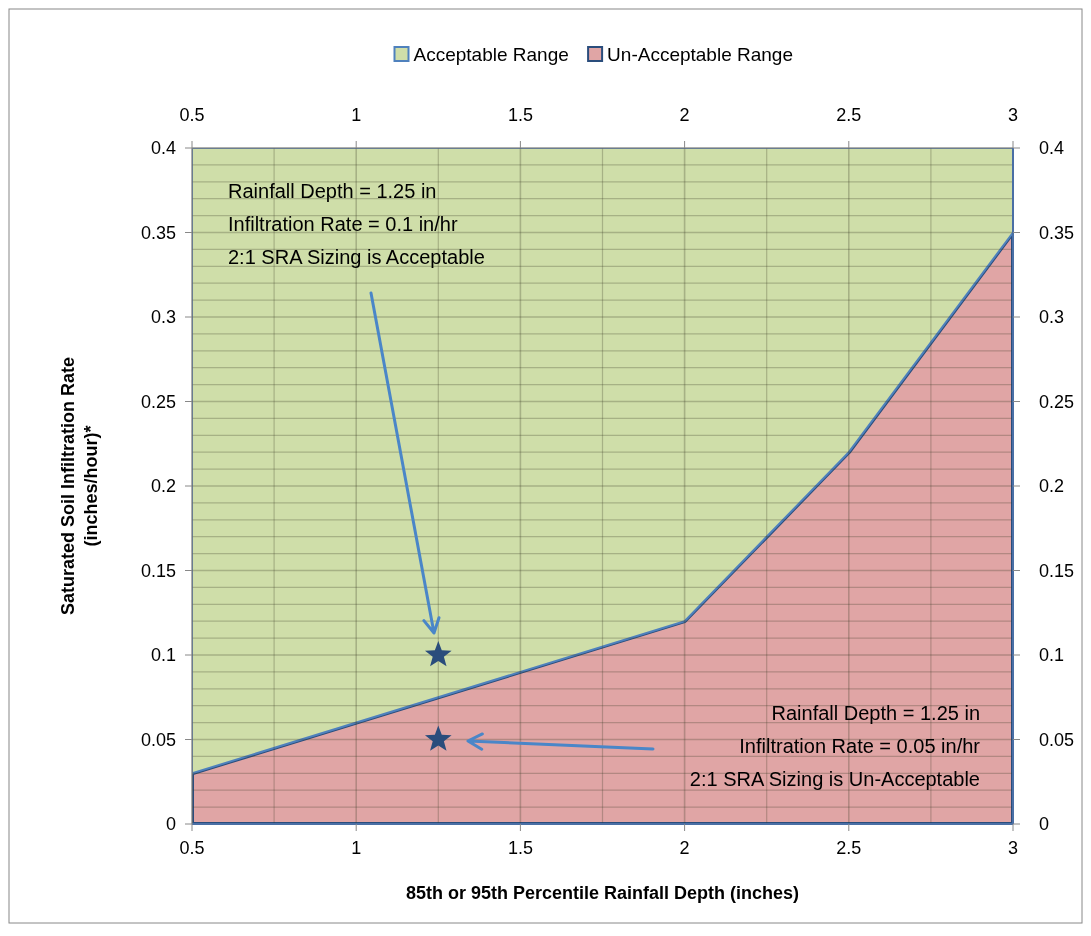  What do you see at coordinates (356, 224) in the screenshot?
I see `annotation: Rainfall Depth = 1.25 in Infiltration Rate = 0.1 in/hr 2:1 SRA Sizing is Acceptable` at bounding box center [356, 224].